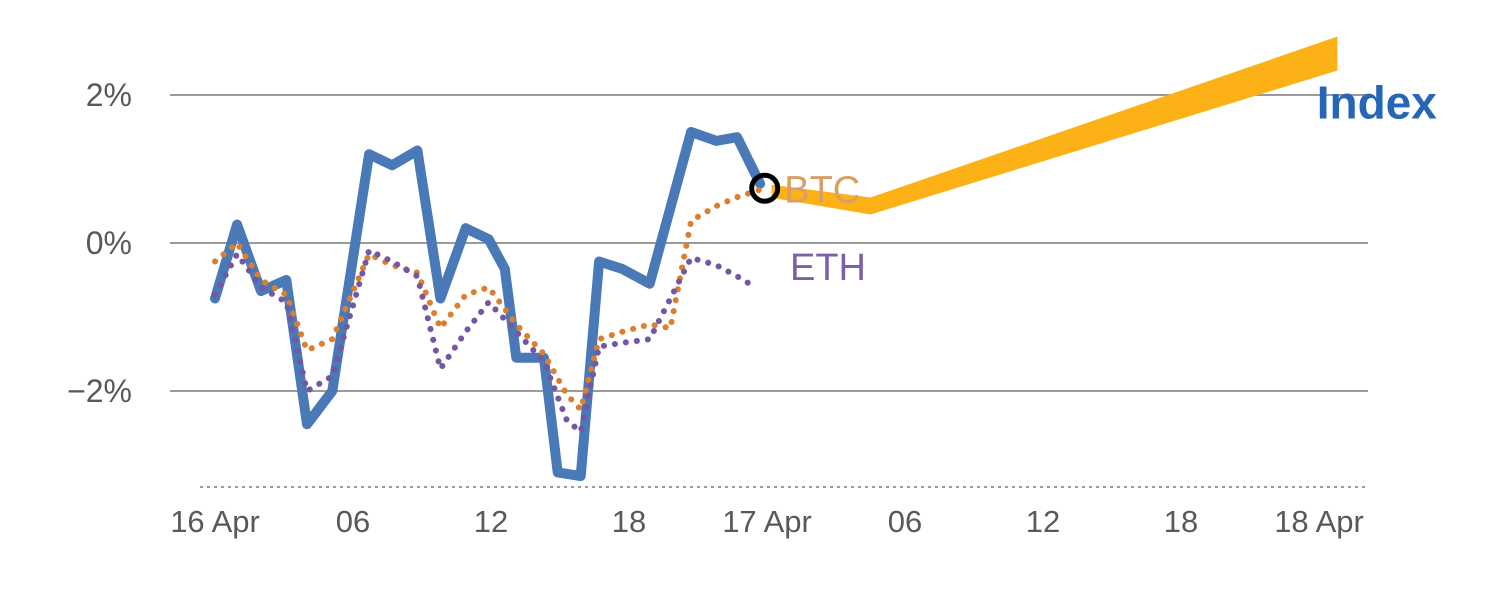  I want to click on eth-line, so click(485, 341).